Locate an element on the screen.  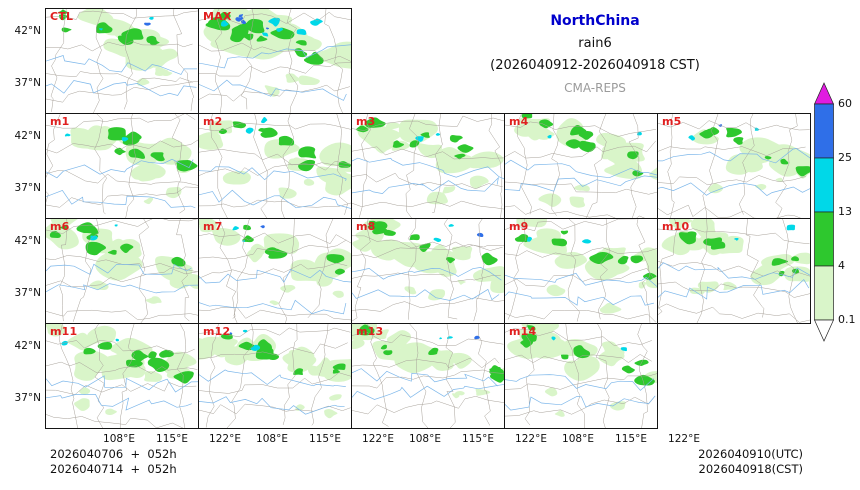
panel-m3: m3 is located at coordinates (428, 166).